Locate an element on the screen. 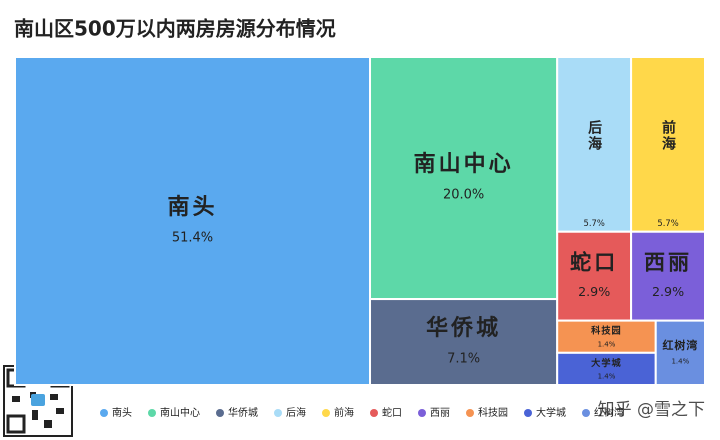 The height and width of the screenshot is (440, 720). cell-label: 大学城 is located at coordinates (606, 363).